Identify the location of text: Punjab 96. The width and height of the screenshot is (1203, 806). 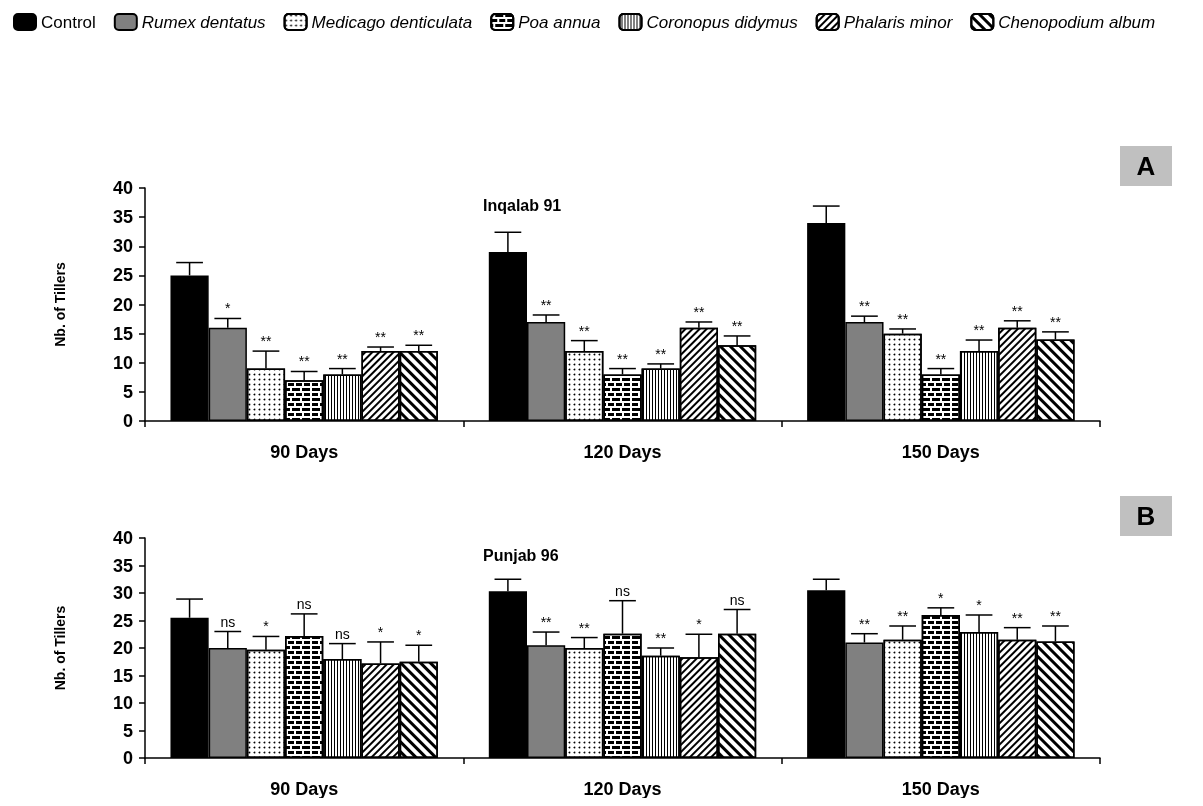
(521, 555).